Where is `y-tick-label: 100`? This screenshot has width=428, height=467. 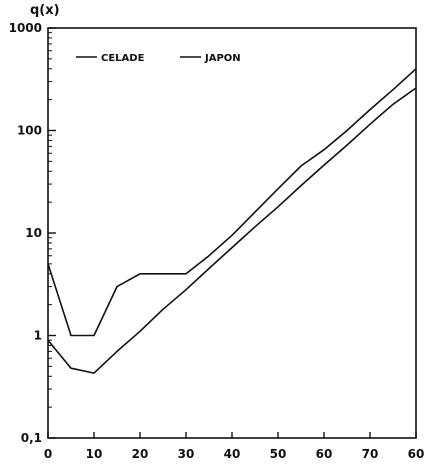 y-tick-label: 100 is located at coordinates (29, 131).